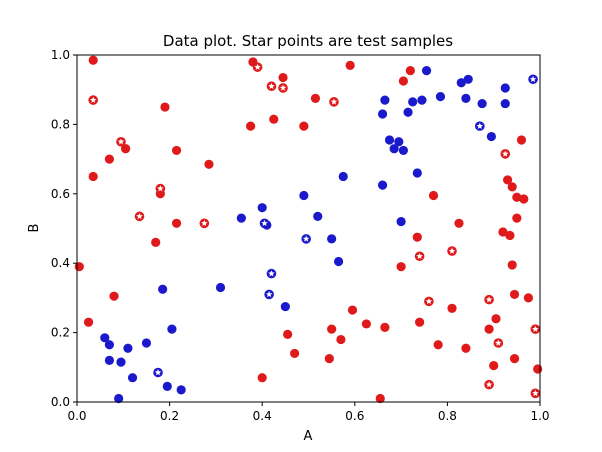 This screenshot has height=452, width=602. Describe the element at coordinates (354, 416) in the screenshot. I see `x-tick-label: 0.6` at that location.